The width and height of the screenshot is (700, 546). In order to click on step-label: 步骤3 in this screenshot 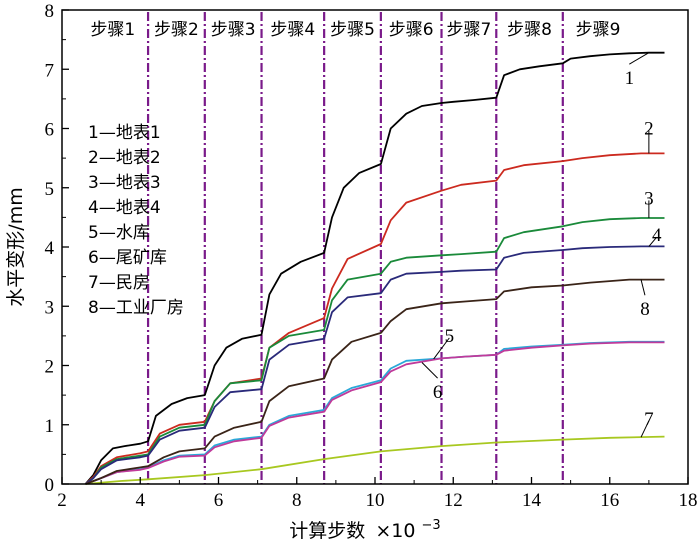, I will do `click(233, 30)`.